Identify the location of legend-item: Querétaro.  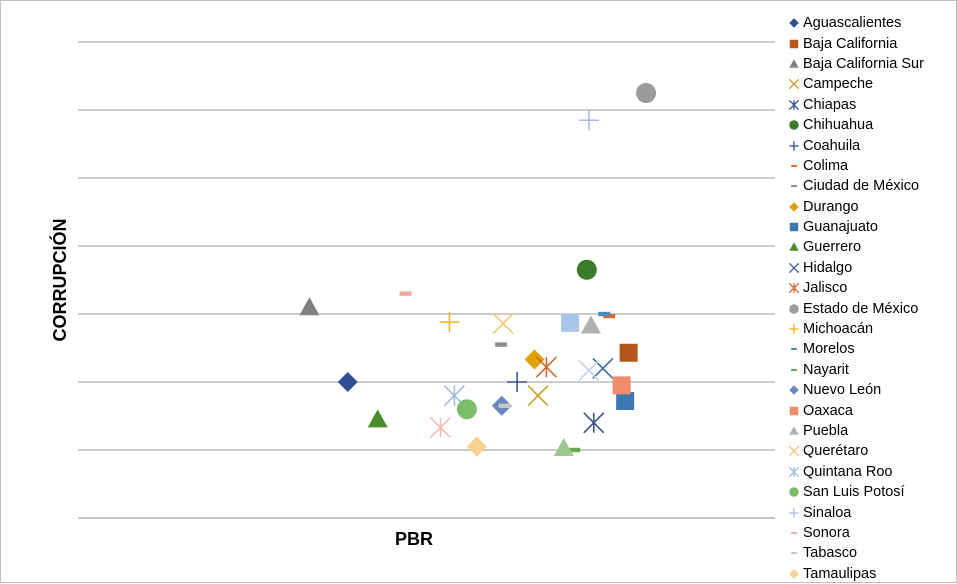
(870, 451).